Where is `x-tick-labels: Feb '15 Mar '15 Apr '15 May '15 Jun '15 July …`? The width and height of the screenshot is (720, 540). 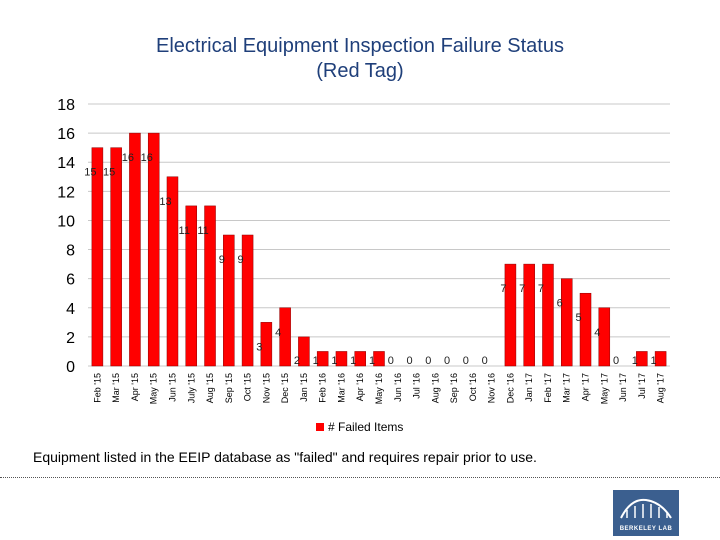 x-tick-labels: Feb '15 Mar '15 Apr '15 May '15 Jun '15 July … is located at coordinates (378, 388).